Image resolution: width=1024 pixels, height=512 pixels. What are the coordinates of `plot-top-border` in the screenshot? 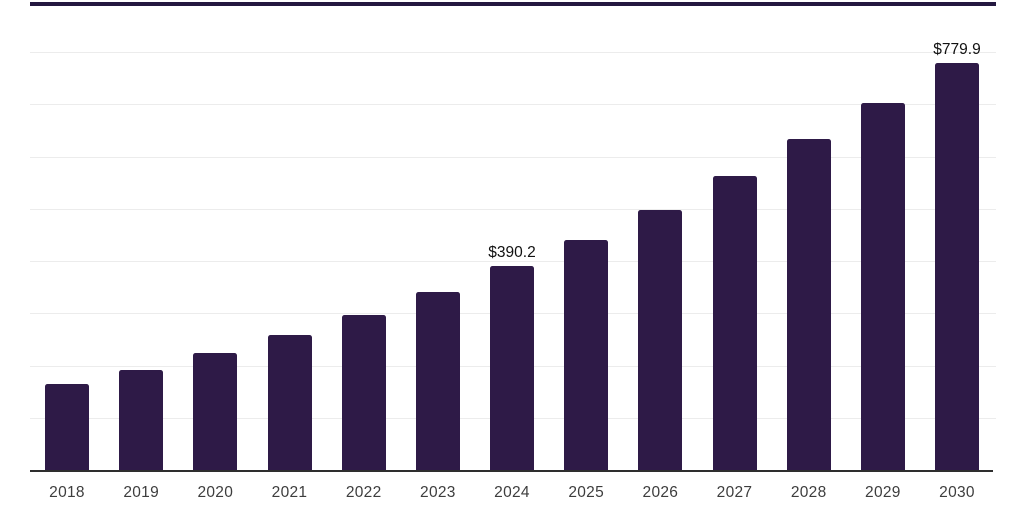 It's located at (513, 4).